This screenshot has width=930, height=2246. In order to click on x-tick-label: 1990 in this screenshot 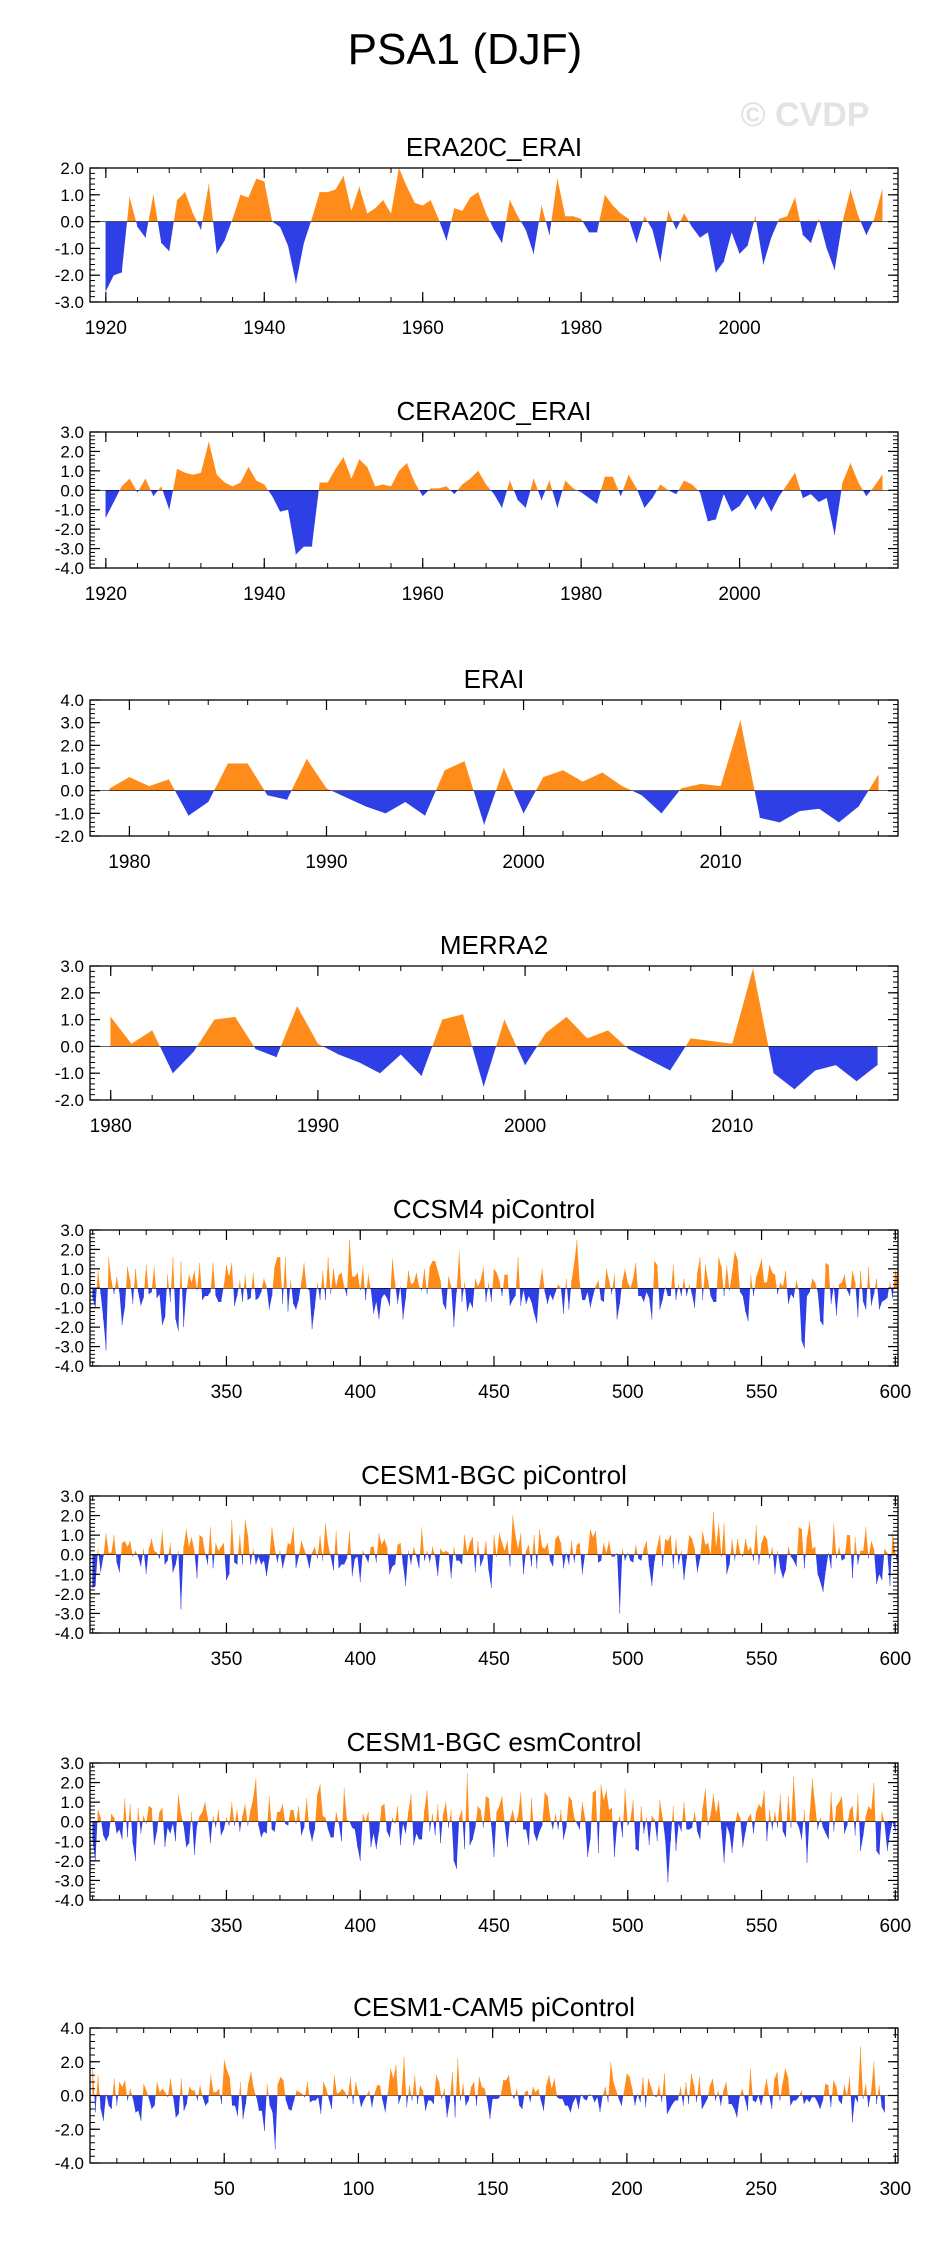, I will do `click(318, 1126)`.